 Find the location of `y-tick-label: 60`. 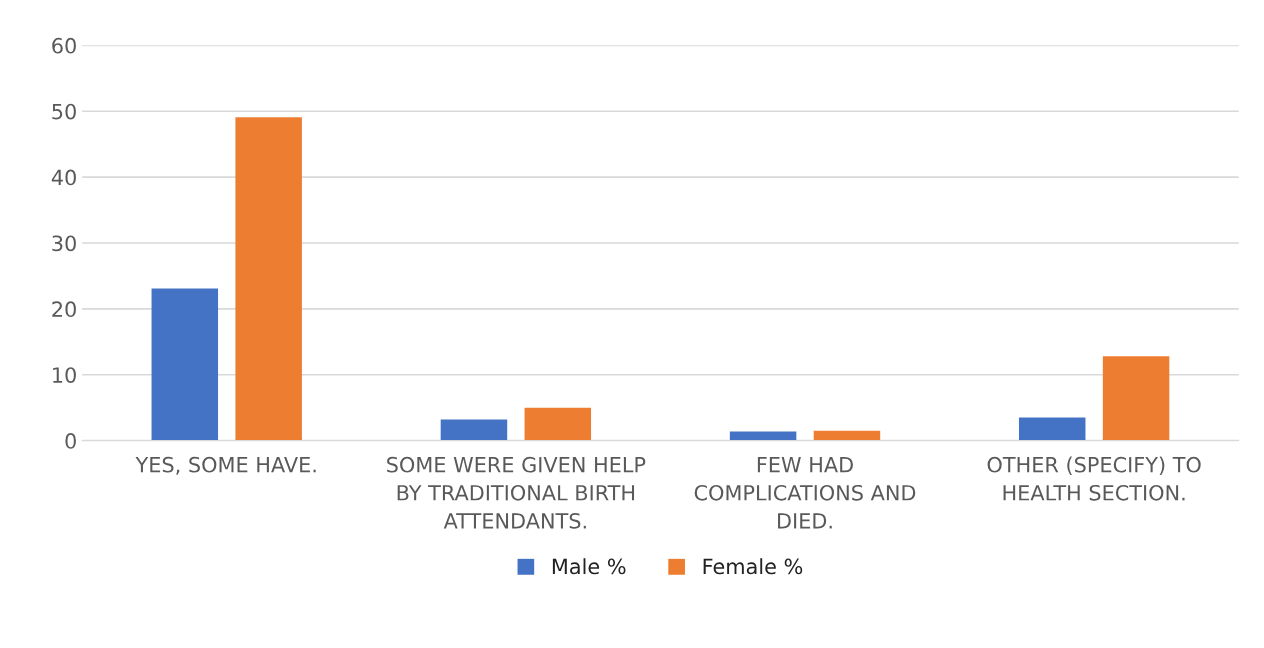

y-tick-label: 60 is located at coordinates (64, 45).